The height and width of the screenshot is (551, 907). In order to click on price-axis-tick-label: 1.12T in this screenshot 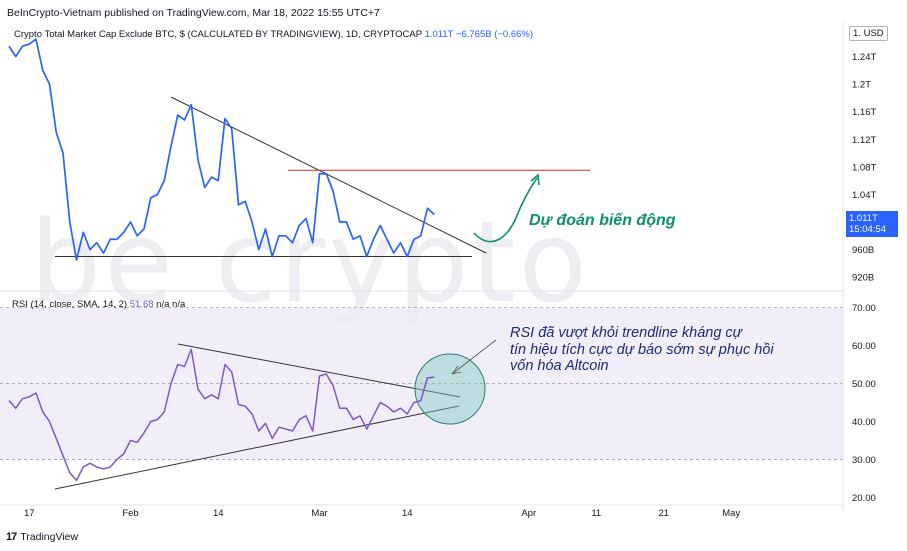, I will do `click(864, 140)`.